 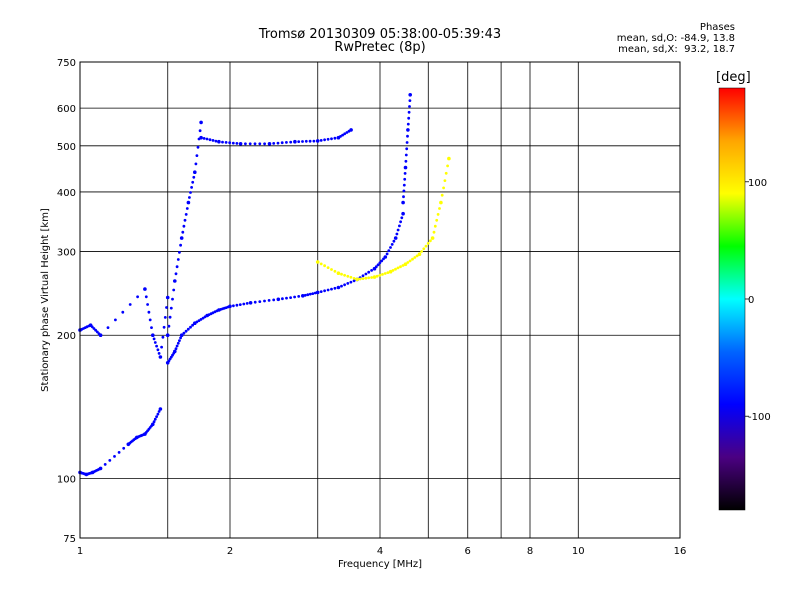 I want to click on y-axis-ticks: 75 100 200 300 400 500 600 750, so click(x=66, y=301).